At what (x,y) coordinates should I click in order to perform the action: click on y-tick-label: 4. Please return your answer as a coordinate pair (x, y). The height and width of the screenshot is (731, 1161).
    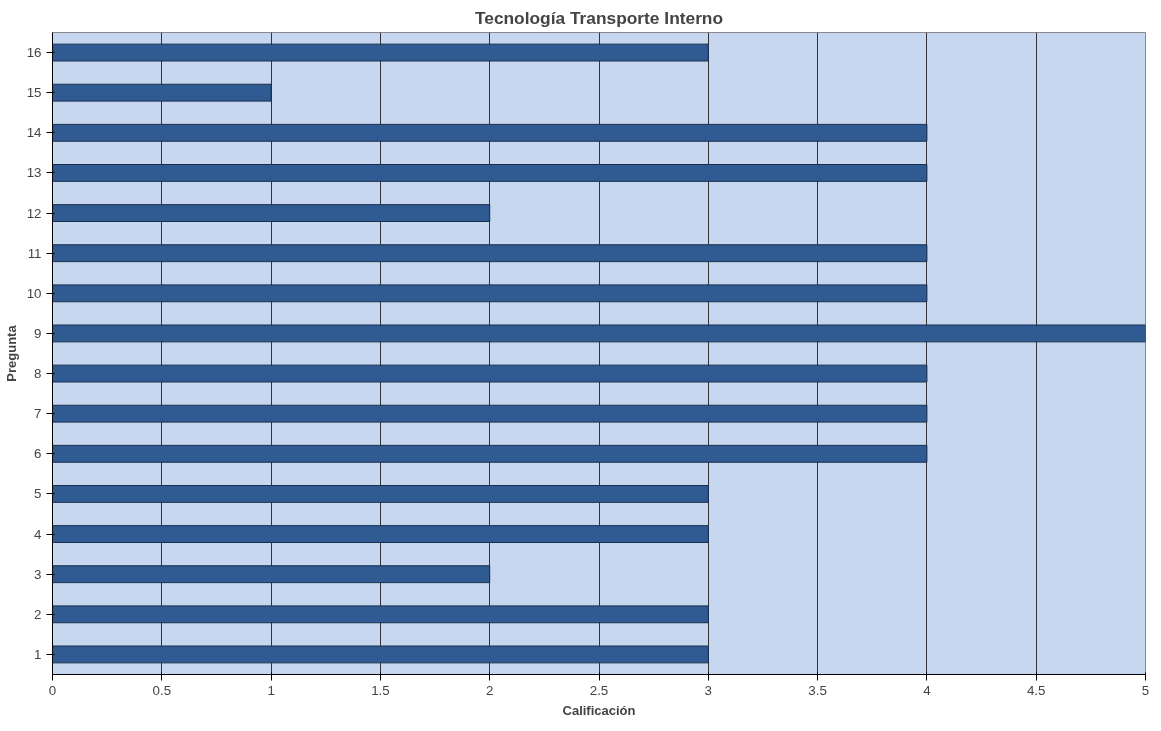
    Looking at the image, I should click on (38, 534).